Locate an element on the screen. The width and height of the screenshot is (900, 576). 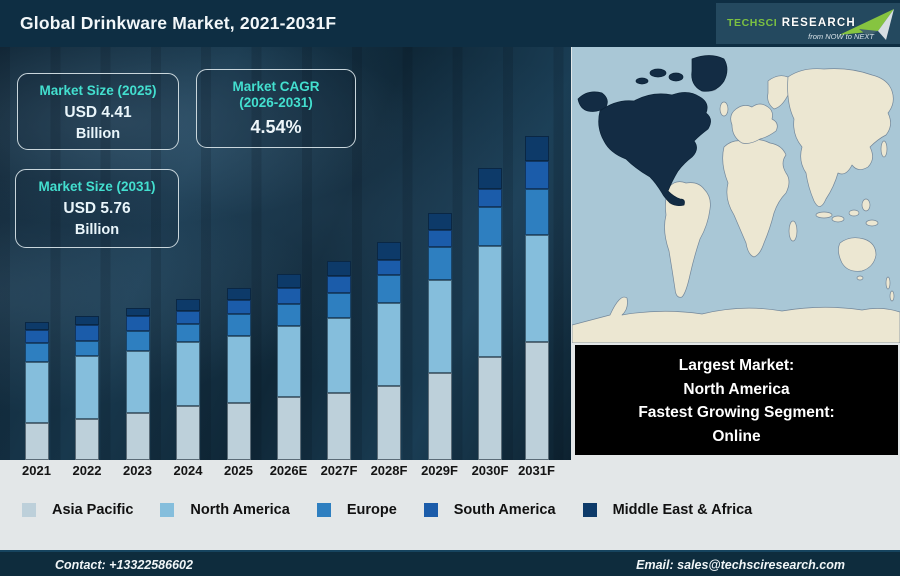
bar-2027F is located at coordinates (339, 360).